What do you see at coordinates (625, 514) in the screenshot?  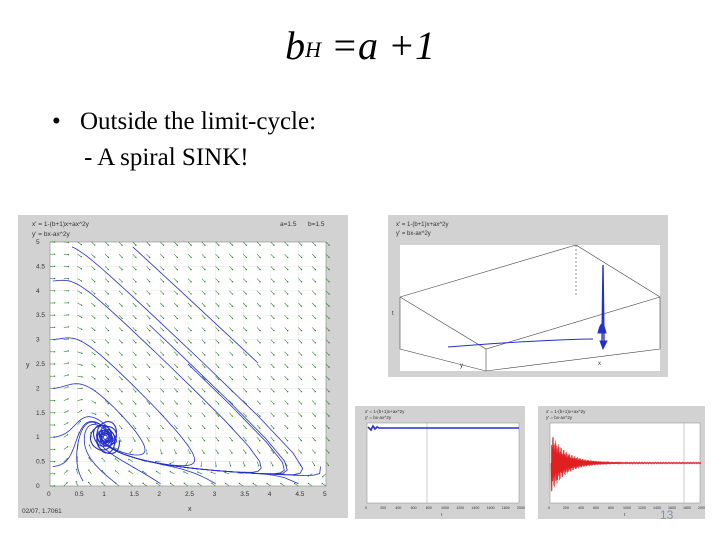 I see `red-xlabel: t` at bounding box center [625, 514].